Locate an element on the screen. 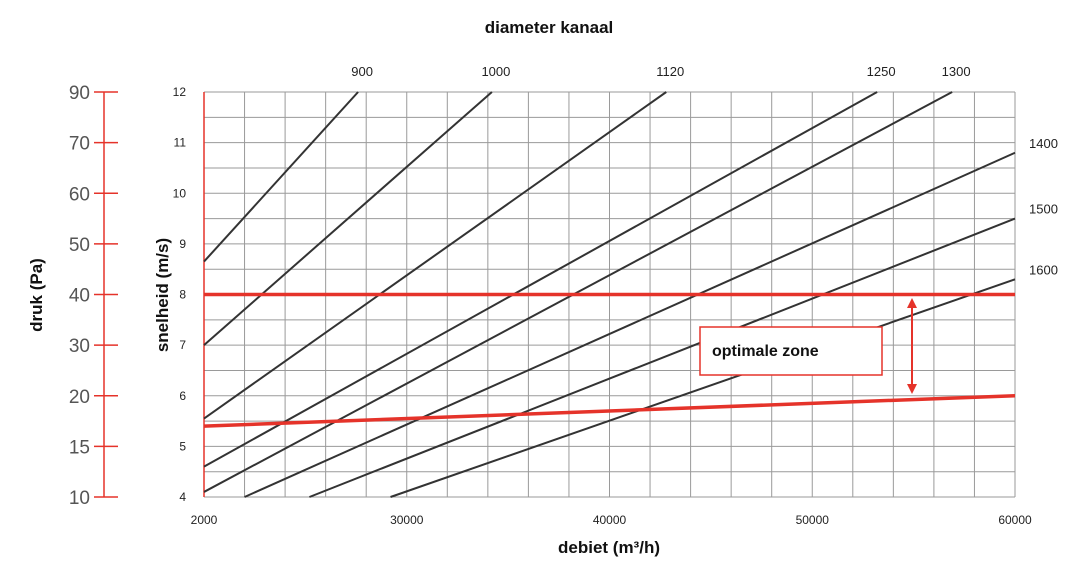 This screenshot has width=1068, height=561. diameter-label-1600: 1600 is located at coordinates (1043, 269).